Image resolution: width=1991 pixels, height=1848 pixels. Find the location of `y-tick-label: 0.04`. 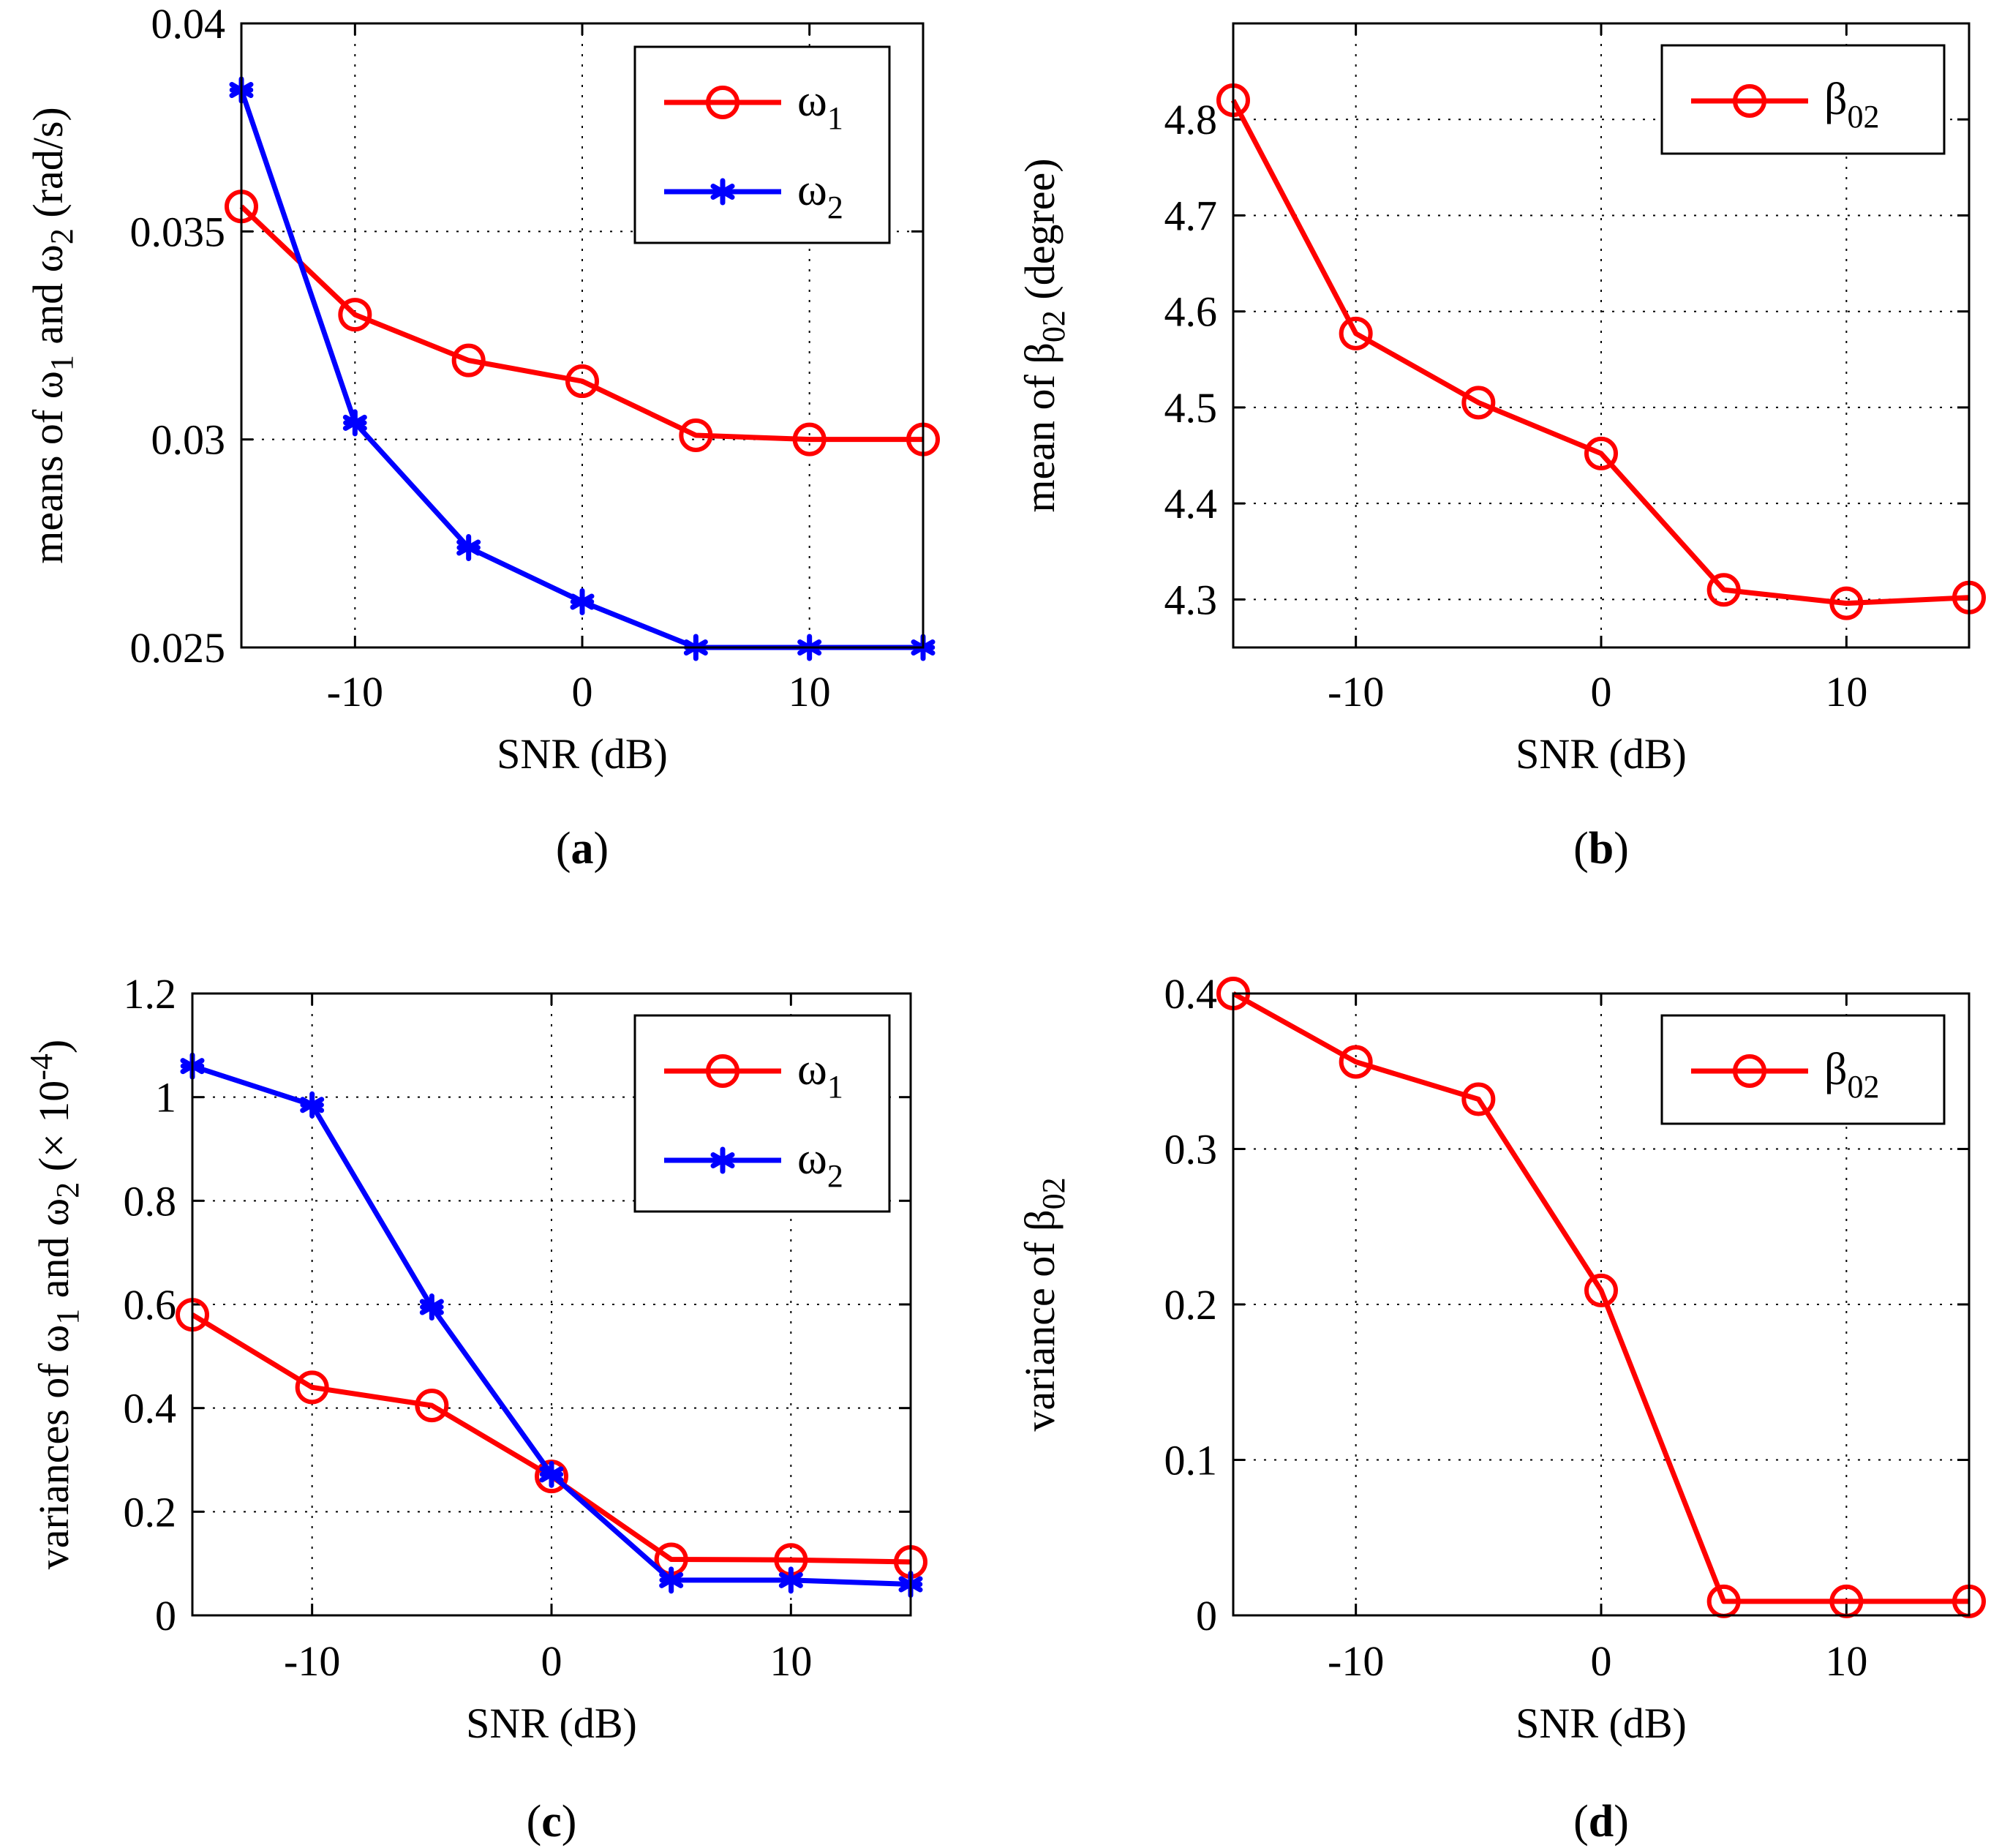

y-tick-label: 0.04 is located at coordinates (188, 24).